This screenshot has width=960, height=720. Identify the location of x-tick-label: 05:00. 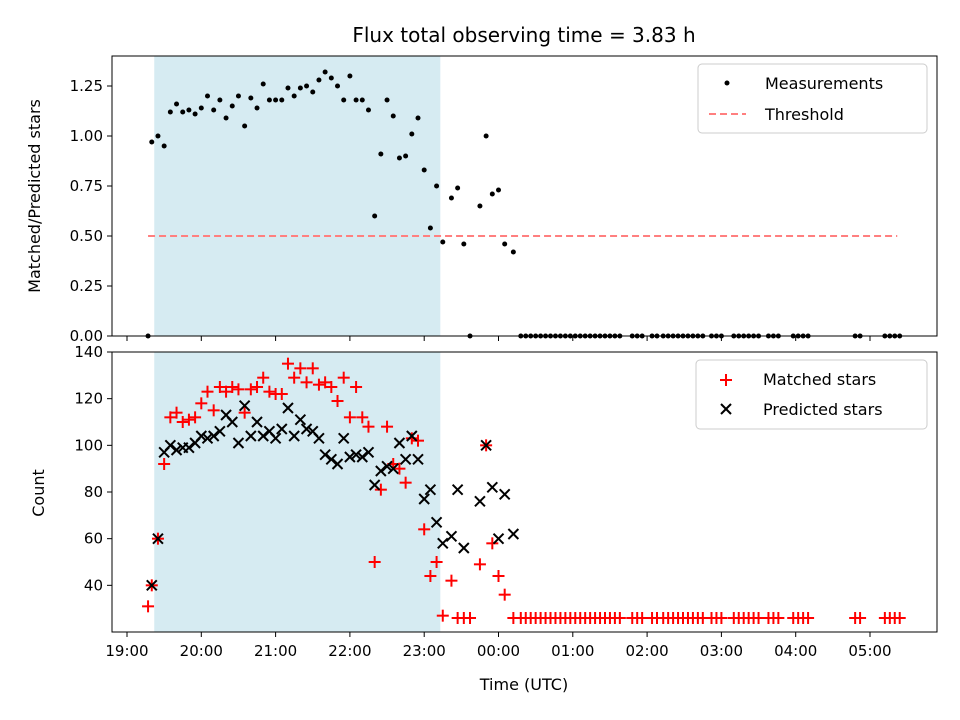
(869, 651).